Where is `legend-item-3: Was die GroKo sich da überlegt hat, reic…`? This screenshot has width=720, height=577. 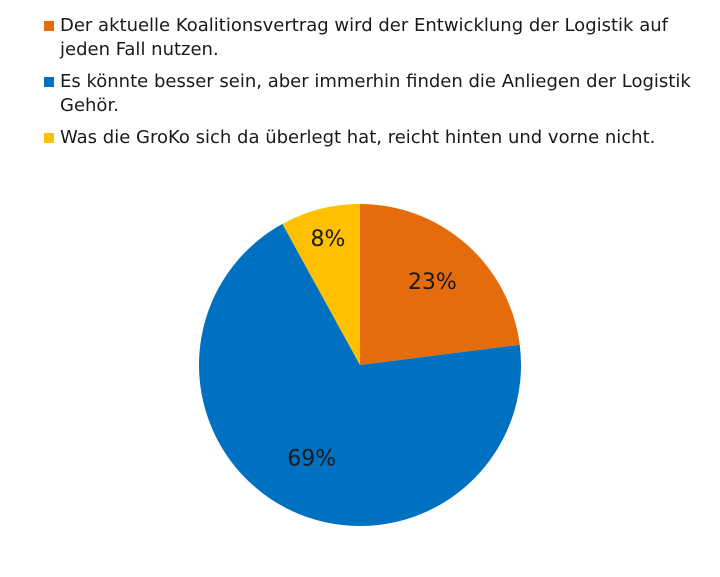
legend-item-3: Was die GroKo sich da überlegt hat, reic… is located at coordinates (374, 138).